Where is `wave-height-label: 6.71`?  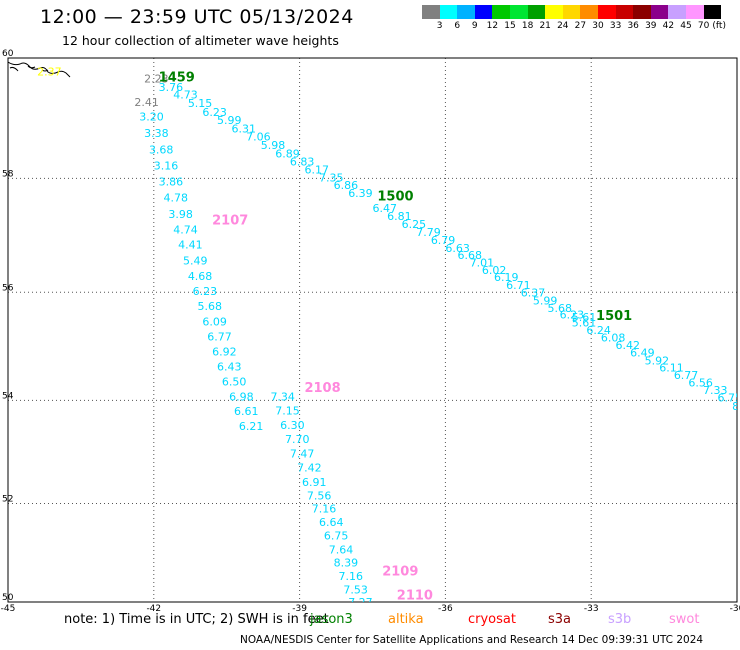 wave-height-label: 6.71 is located at coordinates (518, 285).